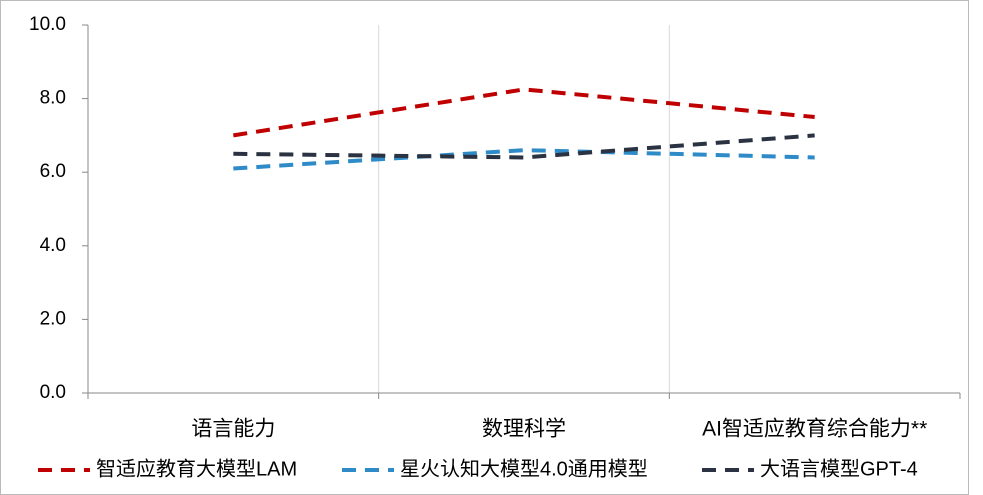 The image size is (983, 495). What do you see at coordinates (196, 468) in the screenshot?
I see `legend-label: 智适应教育大模型LAM` at bounding box center [196, 468].